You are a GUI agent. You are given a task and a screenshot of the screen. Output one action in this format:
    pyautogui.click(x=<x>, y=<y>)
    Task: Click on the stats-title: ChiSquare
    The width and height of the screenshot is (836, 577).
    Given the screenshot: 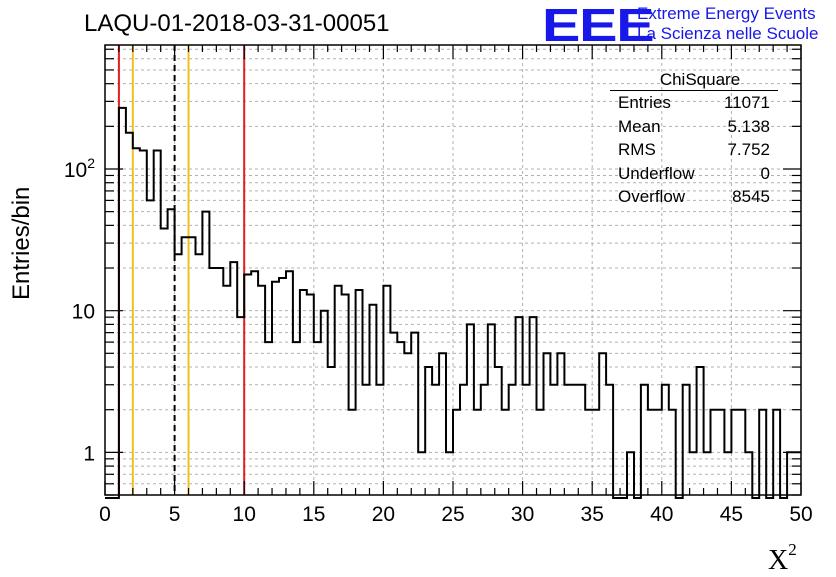 What is the action you would take?
    pyautogui.click(x=694, y=80)
    